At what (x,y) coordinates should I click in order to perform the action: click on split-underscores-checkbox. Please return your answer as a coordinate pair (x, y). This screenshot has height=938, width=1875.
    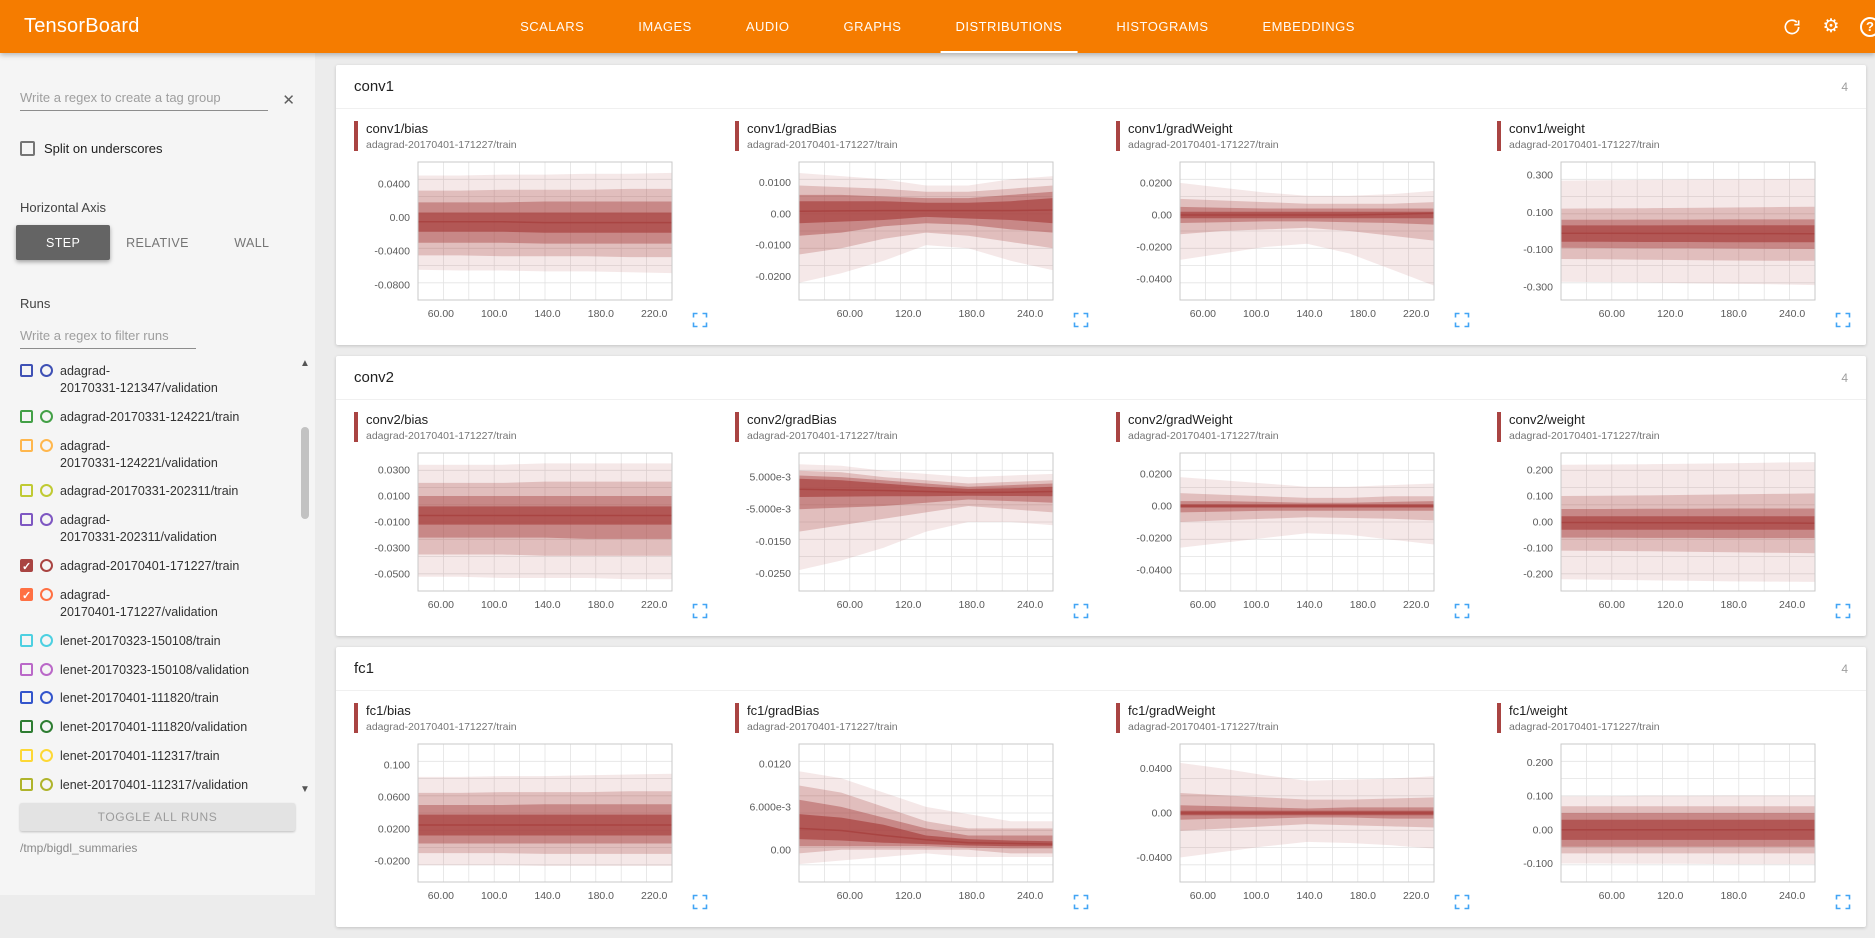
    Looking at the image, I should click on (27, 148).